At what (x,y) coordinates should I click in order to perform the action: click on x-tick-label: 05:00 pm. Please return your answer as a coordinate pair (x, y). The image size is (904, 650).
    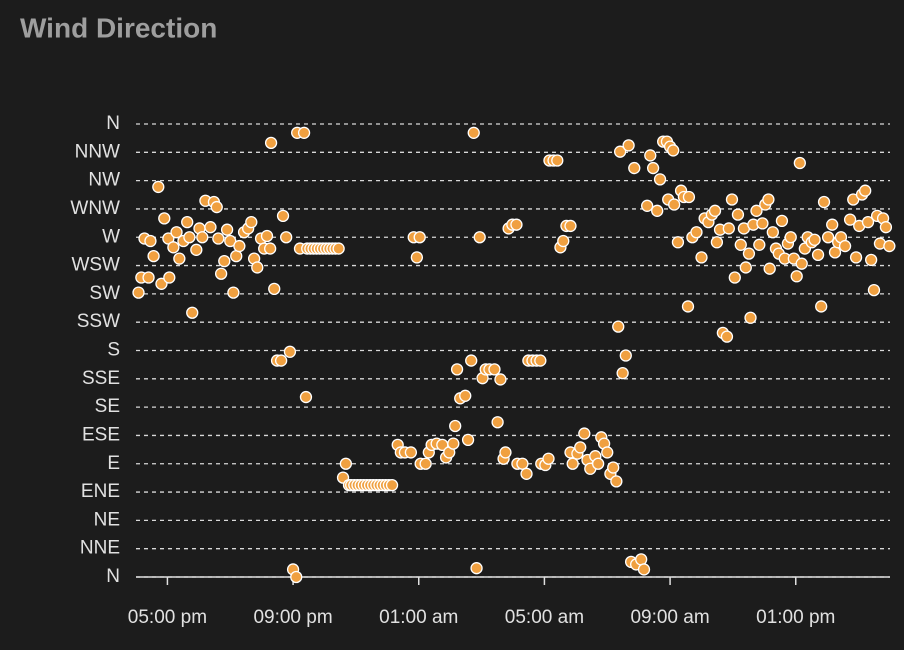
    Looking at the image, I should click on (167, 617).